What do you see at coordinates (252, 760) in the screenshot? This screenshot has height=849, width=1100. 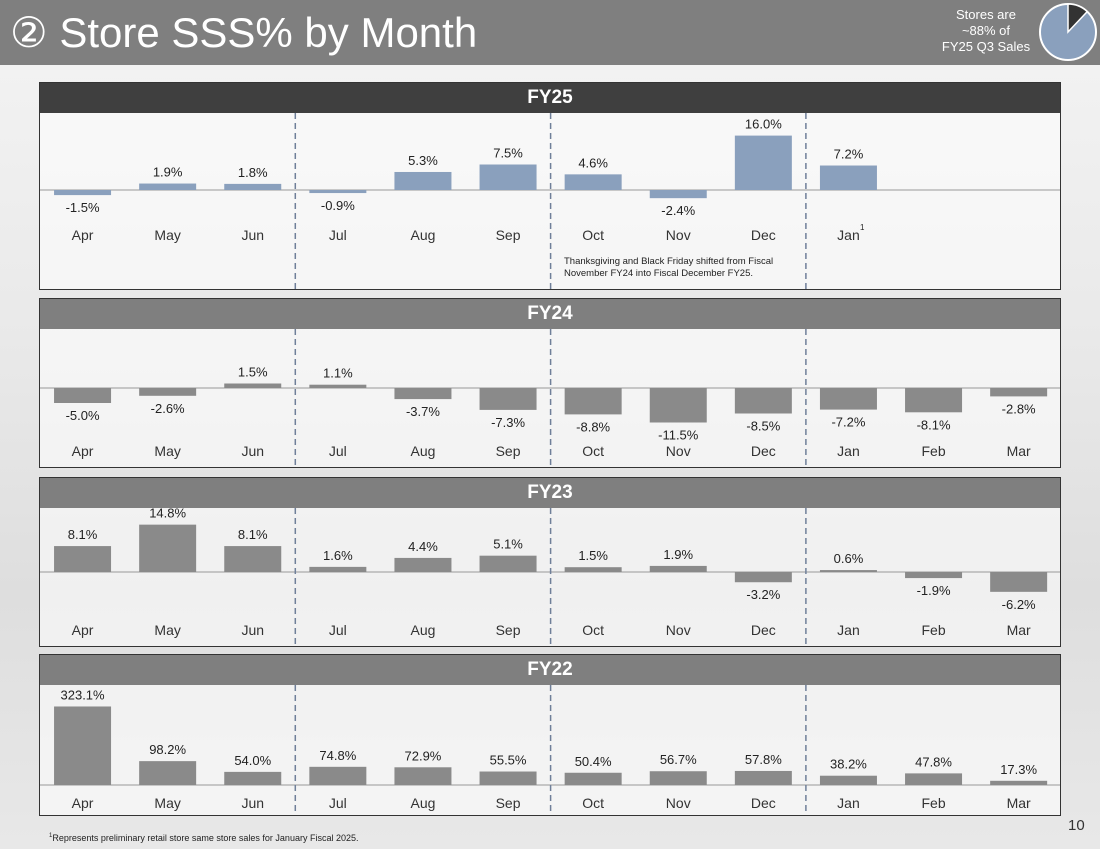 I see `data-label: 54.0%` at bounding box center [252, 760].